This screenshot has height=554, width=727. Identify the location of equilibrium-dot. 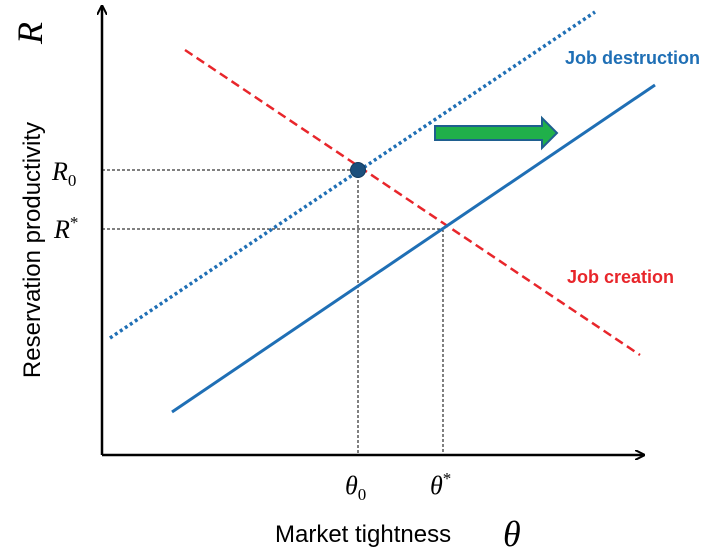
(358, 170).